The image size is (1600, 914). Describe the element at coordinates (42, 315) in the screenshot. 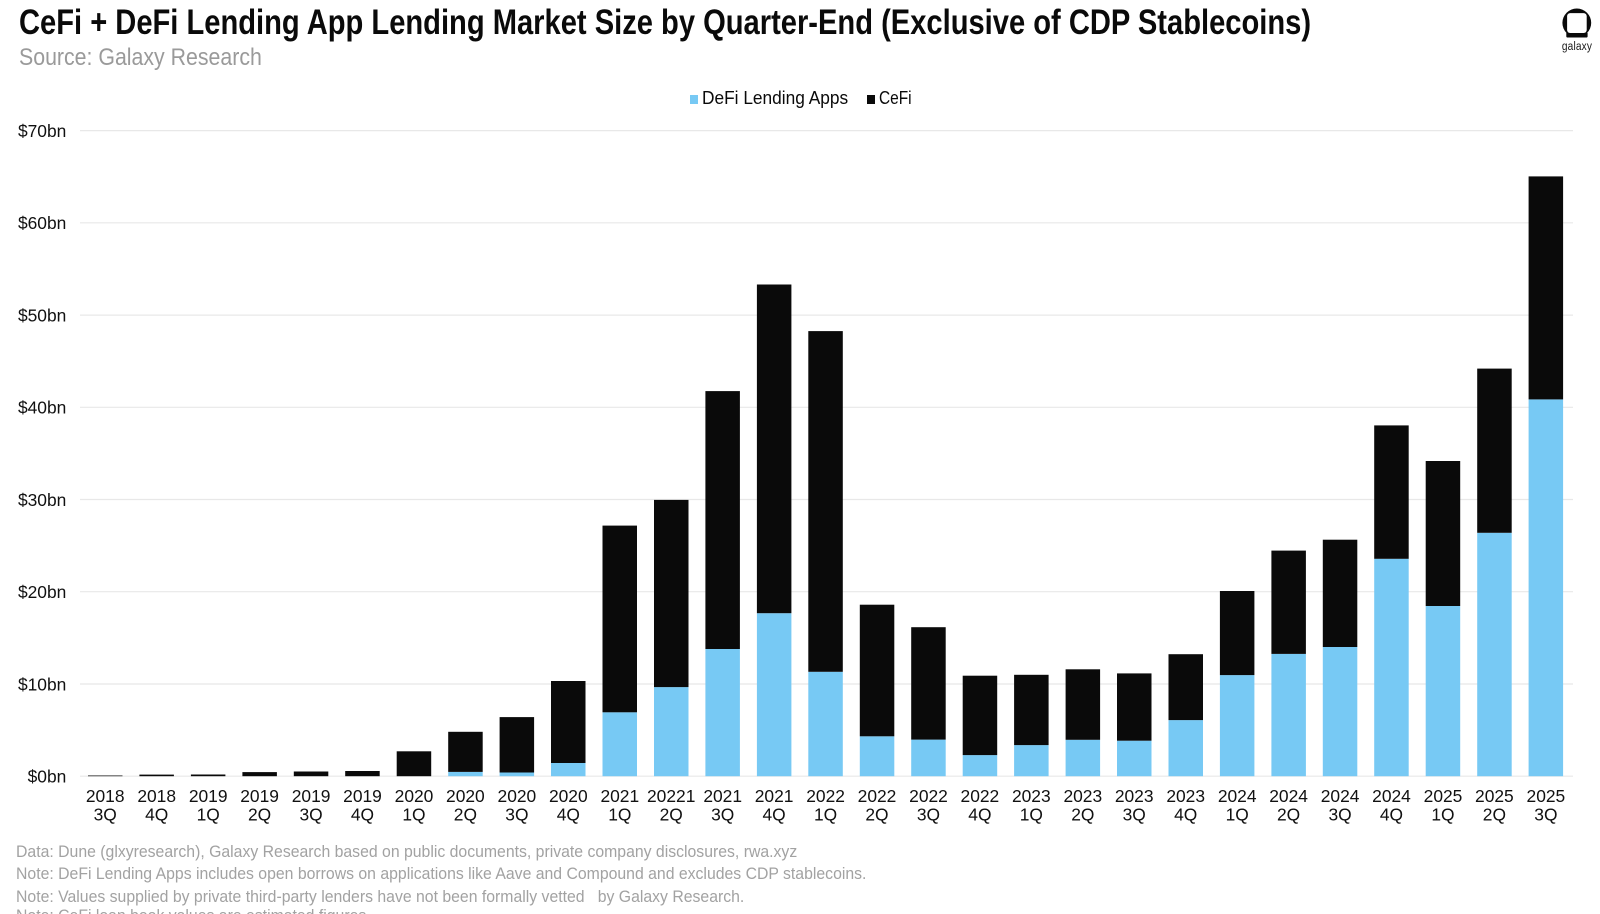

I see `svg-text: $50bn` at that location.